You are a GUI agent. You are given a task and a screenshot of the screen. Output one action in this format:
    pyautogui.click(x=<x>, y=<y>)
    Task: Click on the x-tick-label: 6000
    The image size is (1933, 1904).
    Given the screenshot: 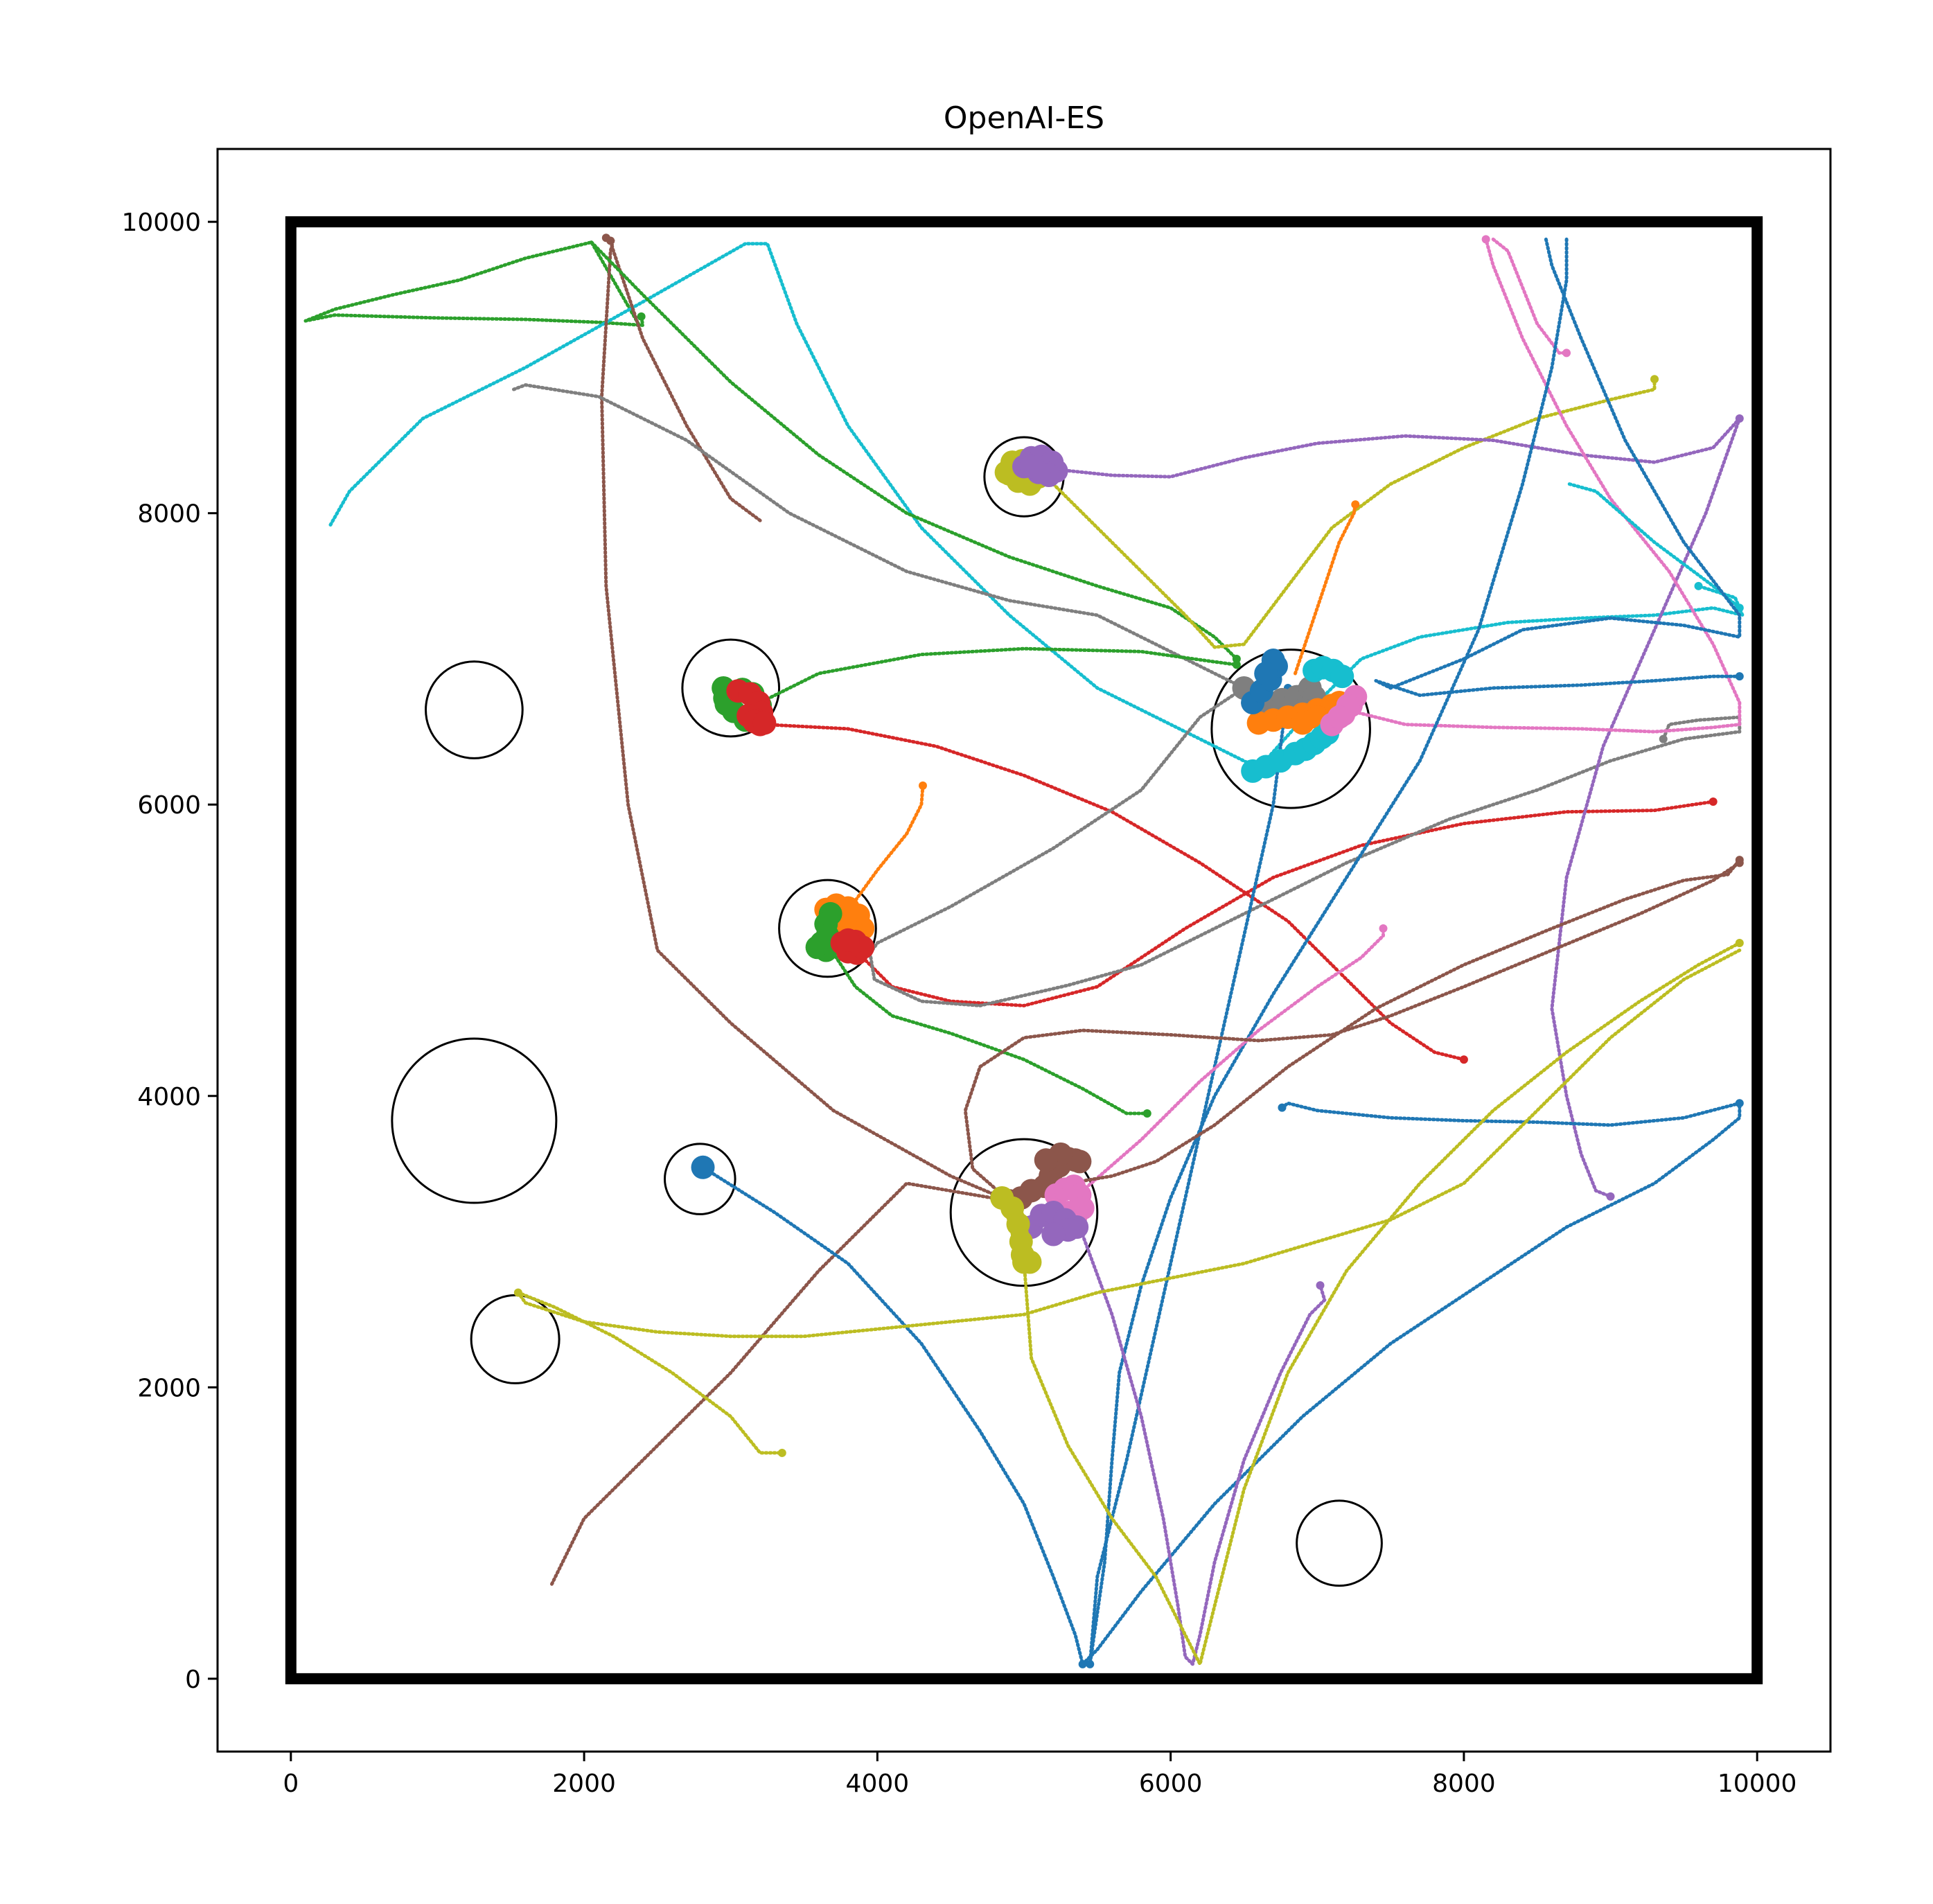 What is the action you would take?
    pyautogui.click(x=1171, y=1784)
    